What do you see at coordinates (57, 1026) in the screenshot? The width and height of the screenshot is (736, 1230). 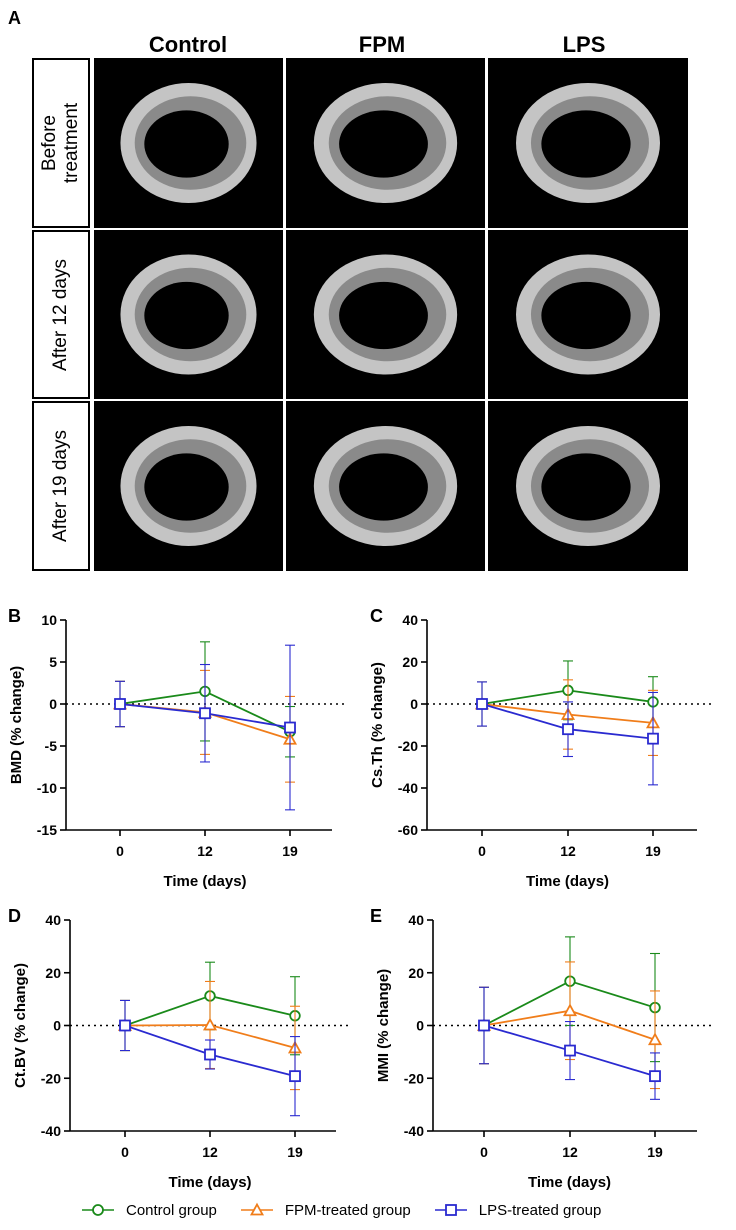 I see `chart-d-y-tick-label: 0` at bounding box center [57, 1026].